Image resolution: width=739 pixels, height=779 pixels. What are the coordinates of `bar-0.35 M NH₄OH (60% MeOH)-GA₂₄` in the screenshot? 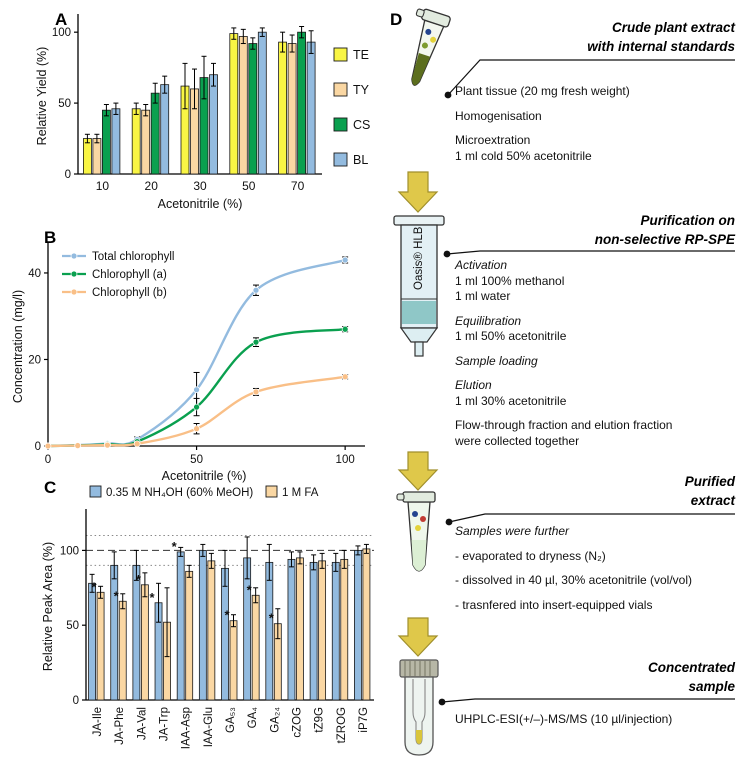 It's located at (269, 631).